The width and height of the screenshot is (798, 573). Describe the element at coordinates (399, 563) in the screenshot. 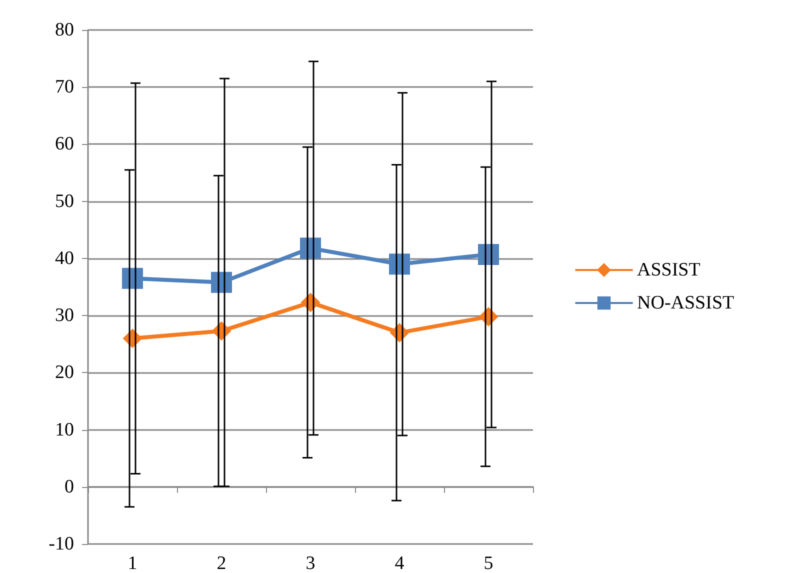

I see `x-tick-label: 4` at that location.